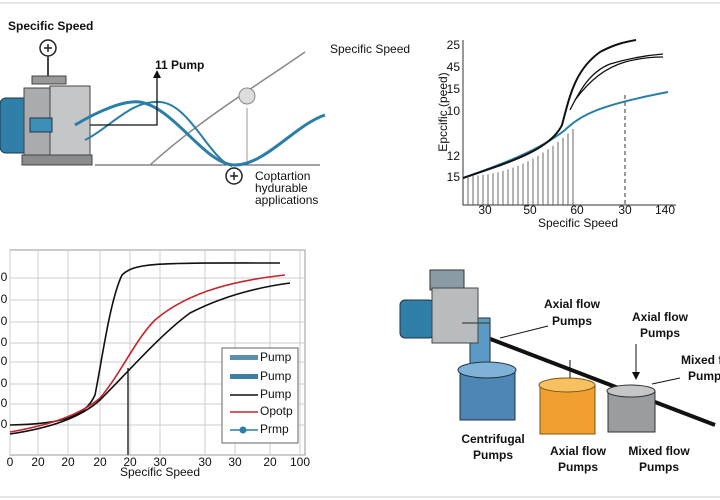  I want to click on y-axis-label: Epccific (peed), so click(443, 111).